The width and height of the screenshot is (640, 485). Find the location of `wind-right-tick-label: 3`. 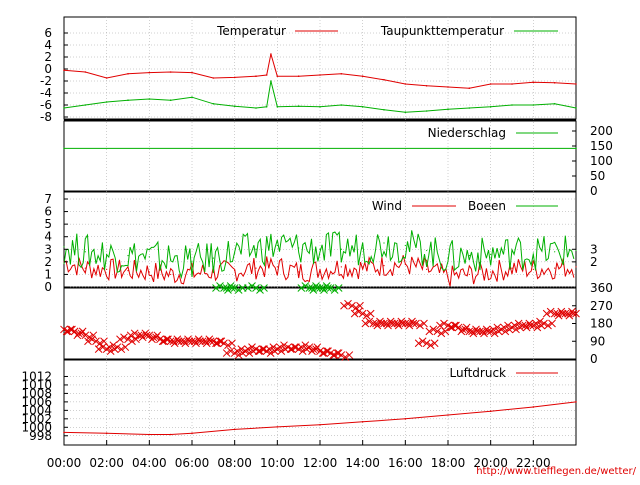

wind-right-tick-label: 3 is located at coordinates (594, 249).